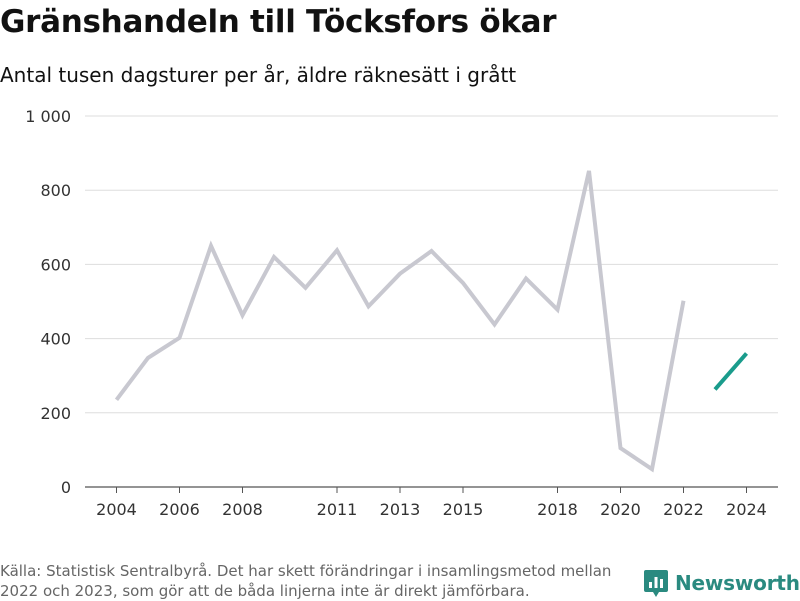 The image size is (800, 601). Describe the element at coordinates (55, 339) in the screenshot. I see `y-tick-label: 400` at that location.